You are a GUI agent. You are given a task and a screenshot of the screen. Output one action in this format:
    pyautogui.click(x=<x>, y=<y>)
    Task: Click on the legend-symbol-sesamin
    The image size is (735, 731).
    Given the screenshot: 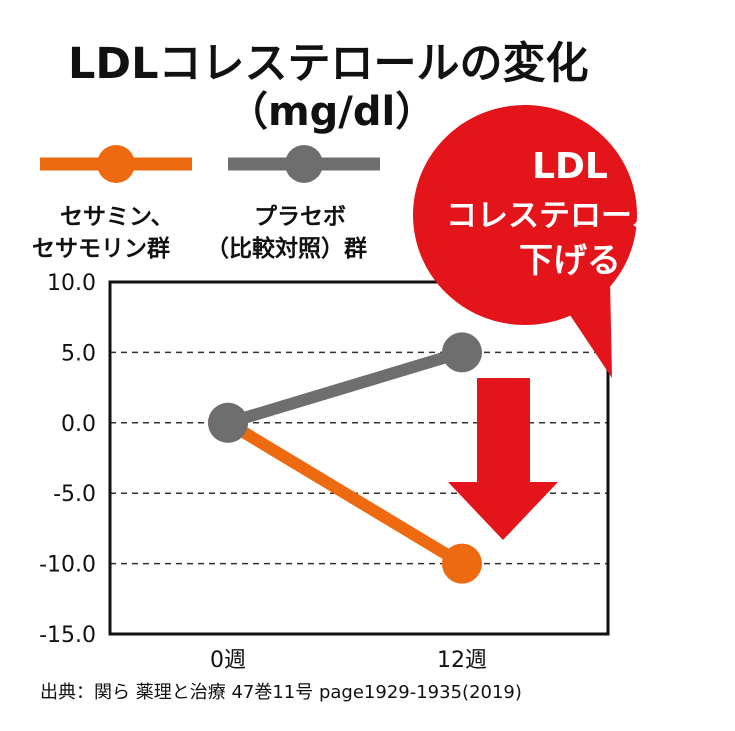 What is the action you would take?
    pyautogui.click(x=116, y=164)
    